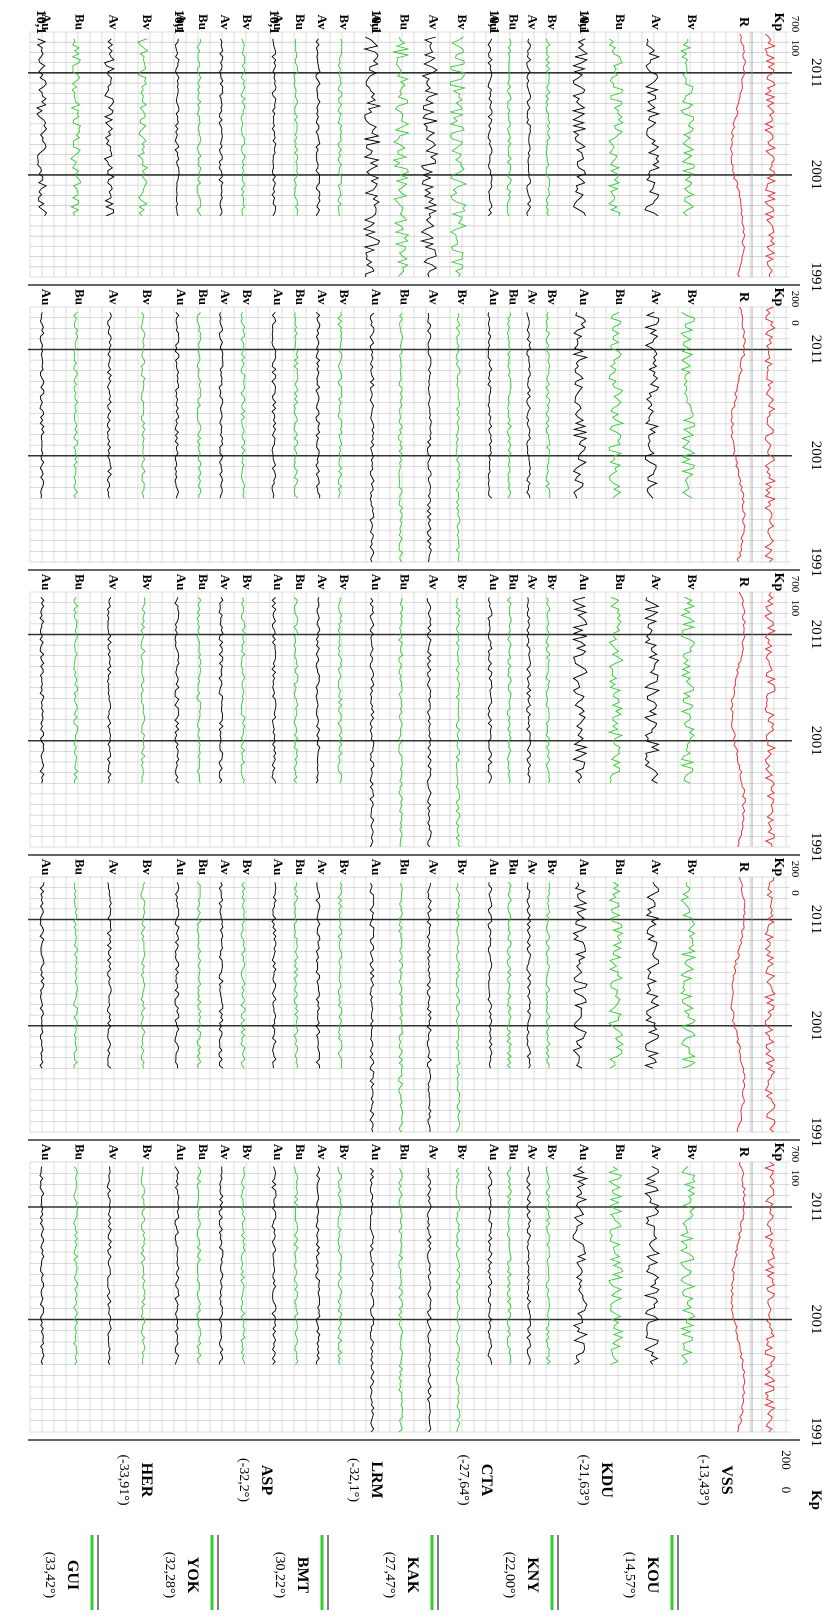  Describe the element at coordinates (49, 1575) in the screenshot. I see `station-north-lat: (33,42°)` at that location.